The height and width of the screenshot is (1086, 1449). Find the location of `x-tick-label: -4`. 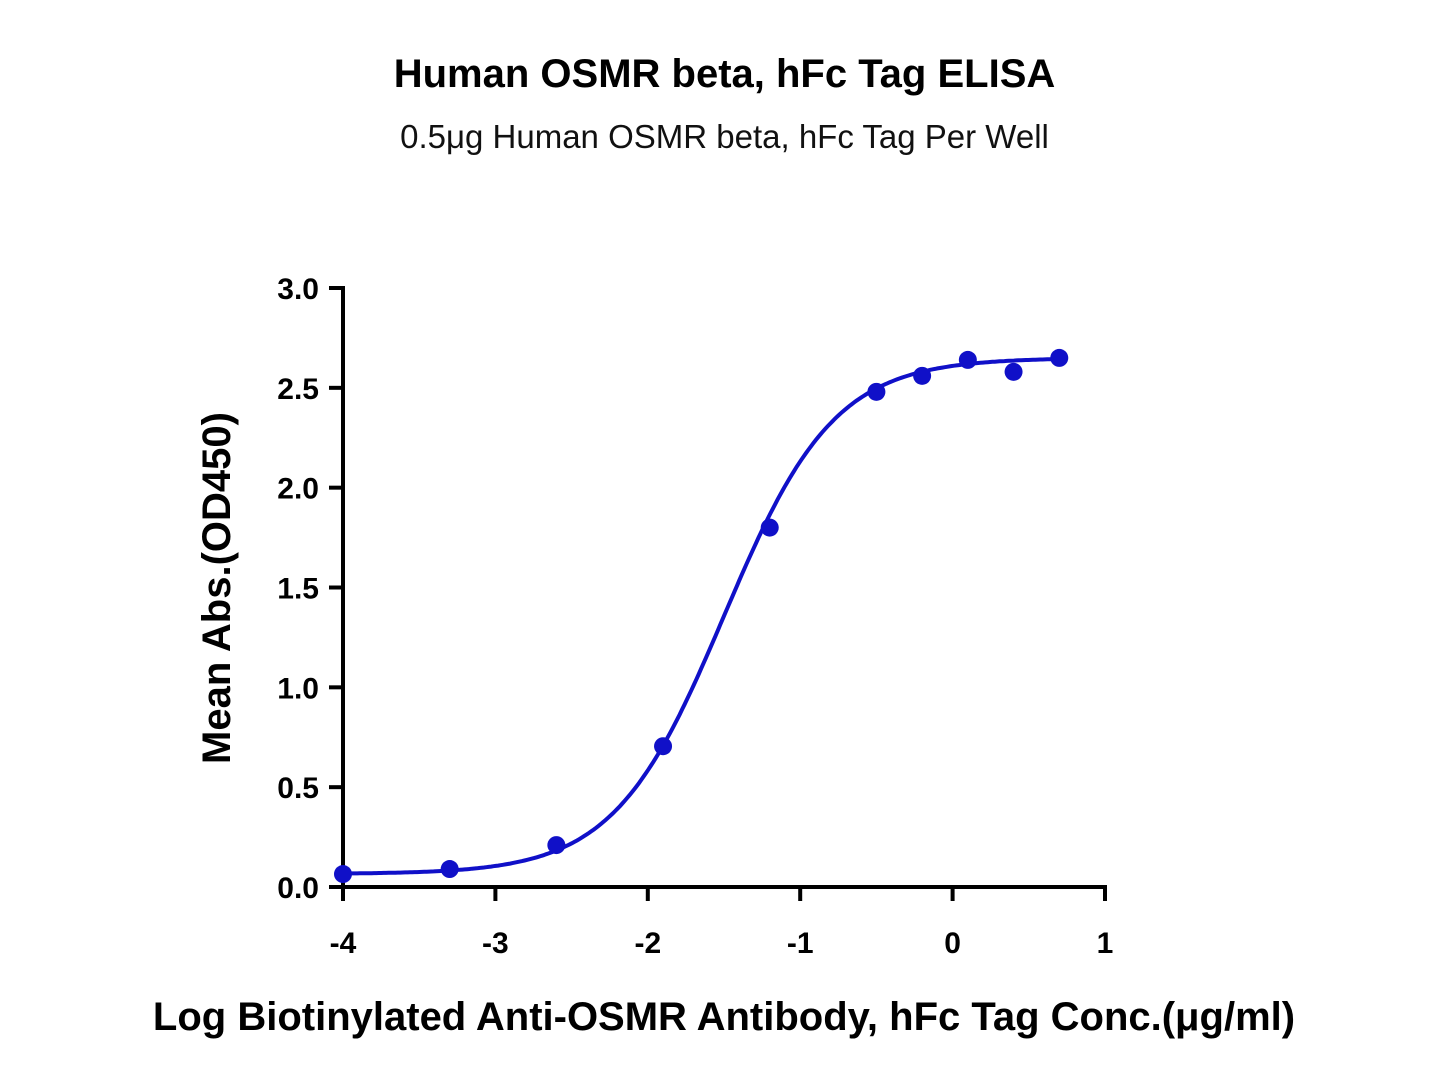

x-tick-label: -4 is located at coordinates (343, 943).